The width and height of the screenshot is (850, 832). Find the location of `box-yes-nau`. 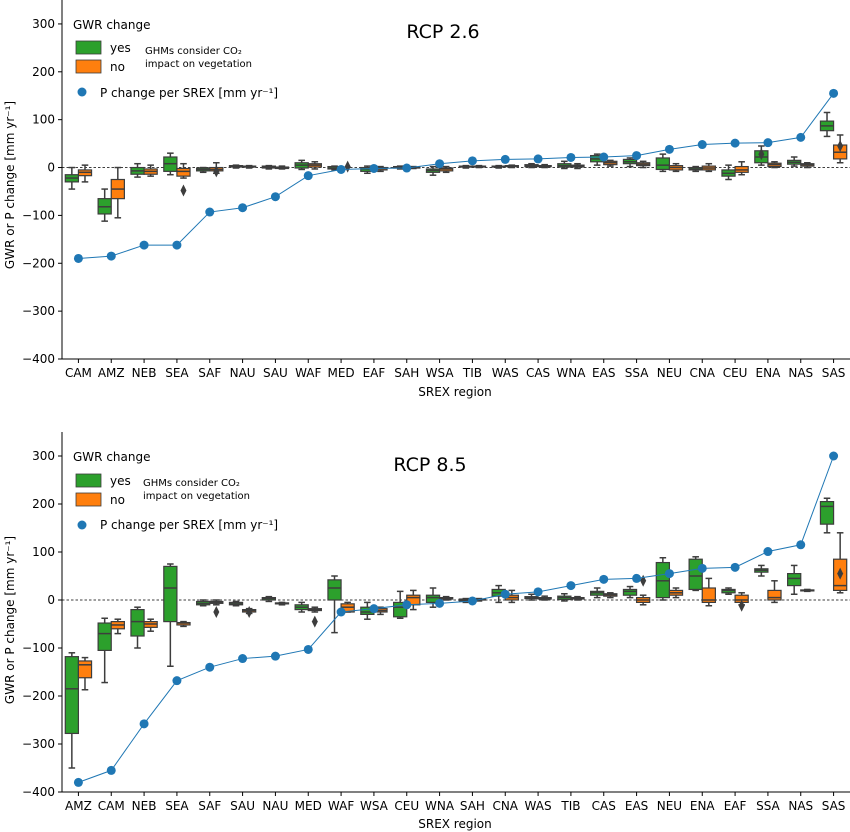

box-yes-nau is located at coordinates (236, 166).